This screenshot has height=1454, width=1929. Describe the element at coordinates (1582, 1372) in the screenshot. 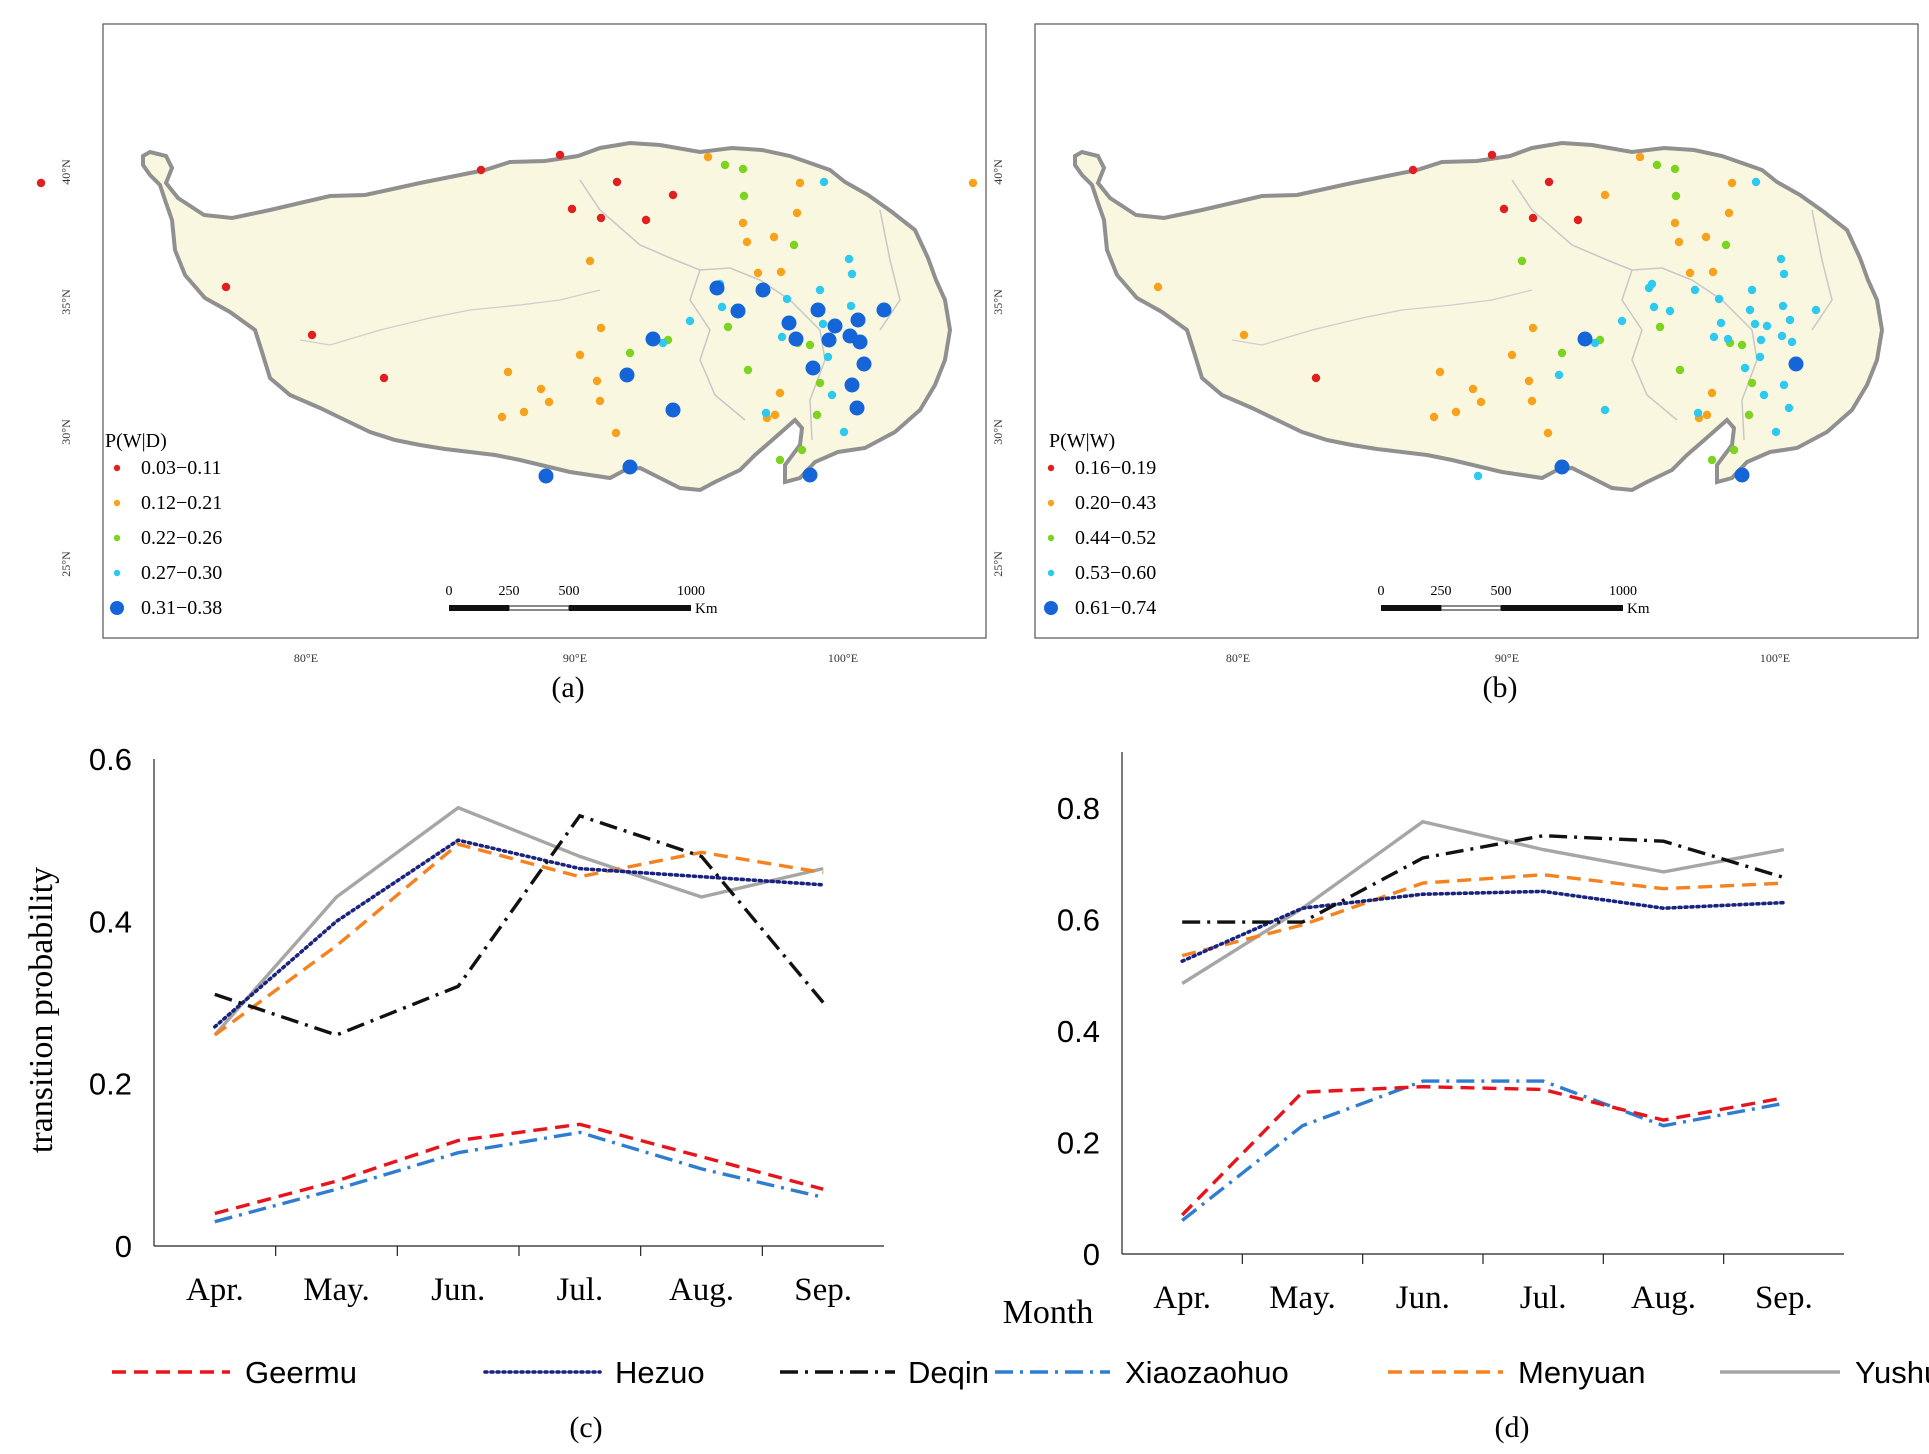

I see `legend-label: Menyuan` at that location.